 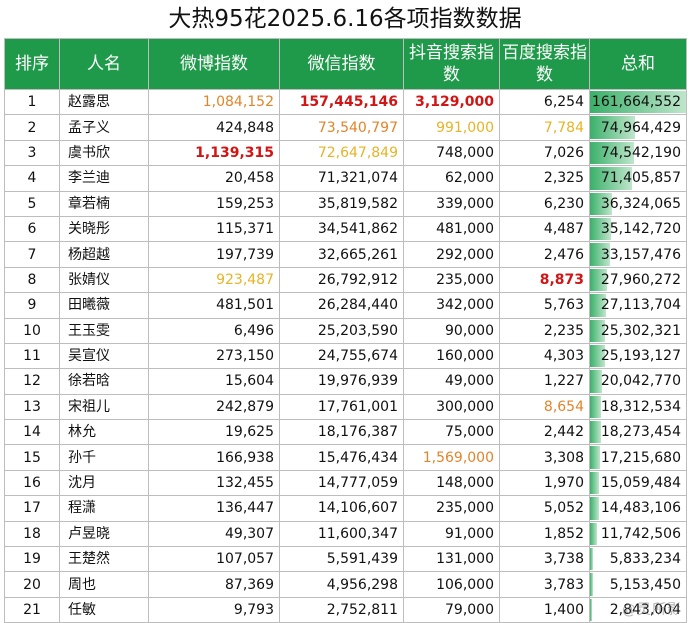 I want to click on cell-total: 18,312,534, so click(x=638, y=406).